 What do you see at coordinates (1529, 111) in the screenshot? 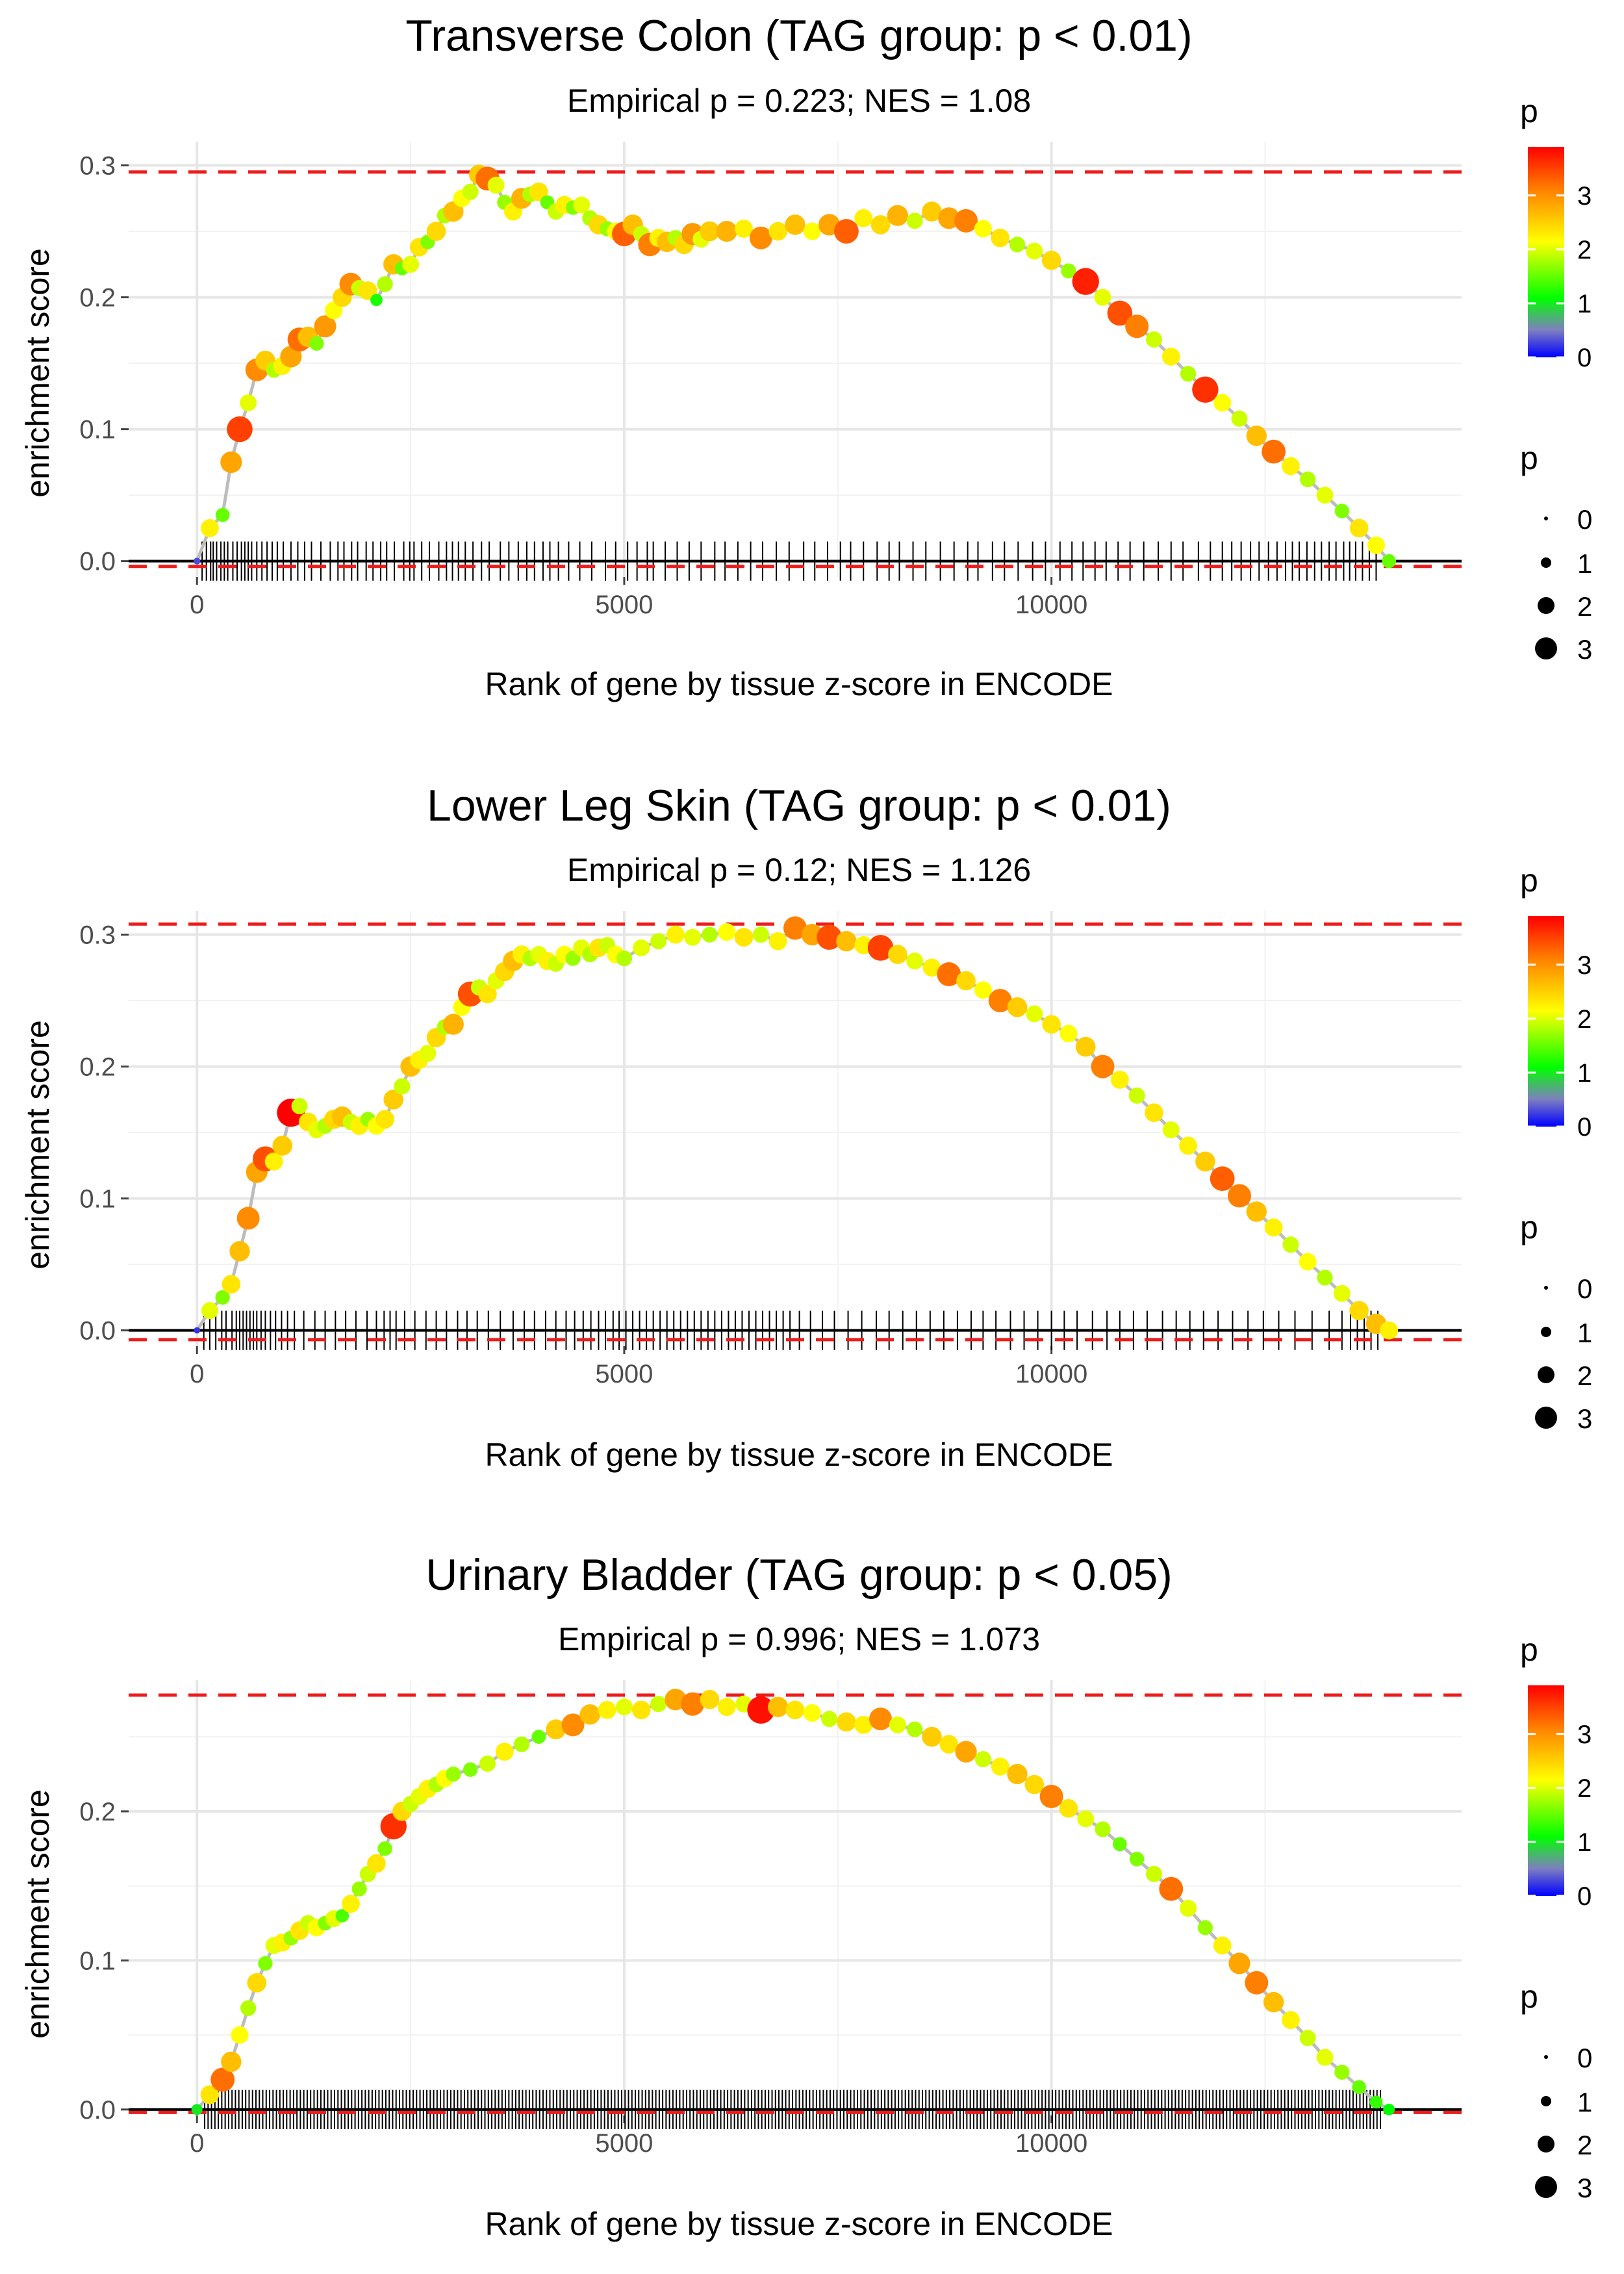
I see `color-legend-title: p` at bounding box center [1529, 111].